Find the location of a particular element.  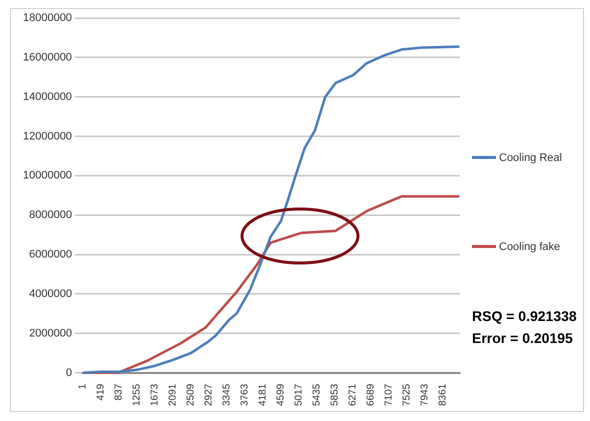

legend-label: Cooling Real is located at coordinates (530, 158).